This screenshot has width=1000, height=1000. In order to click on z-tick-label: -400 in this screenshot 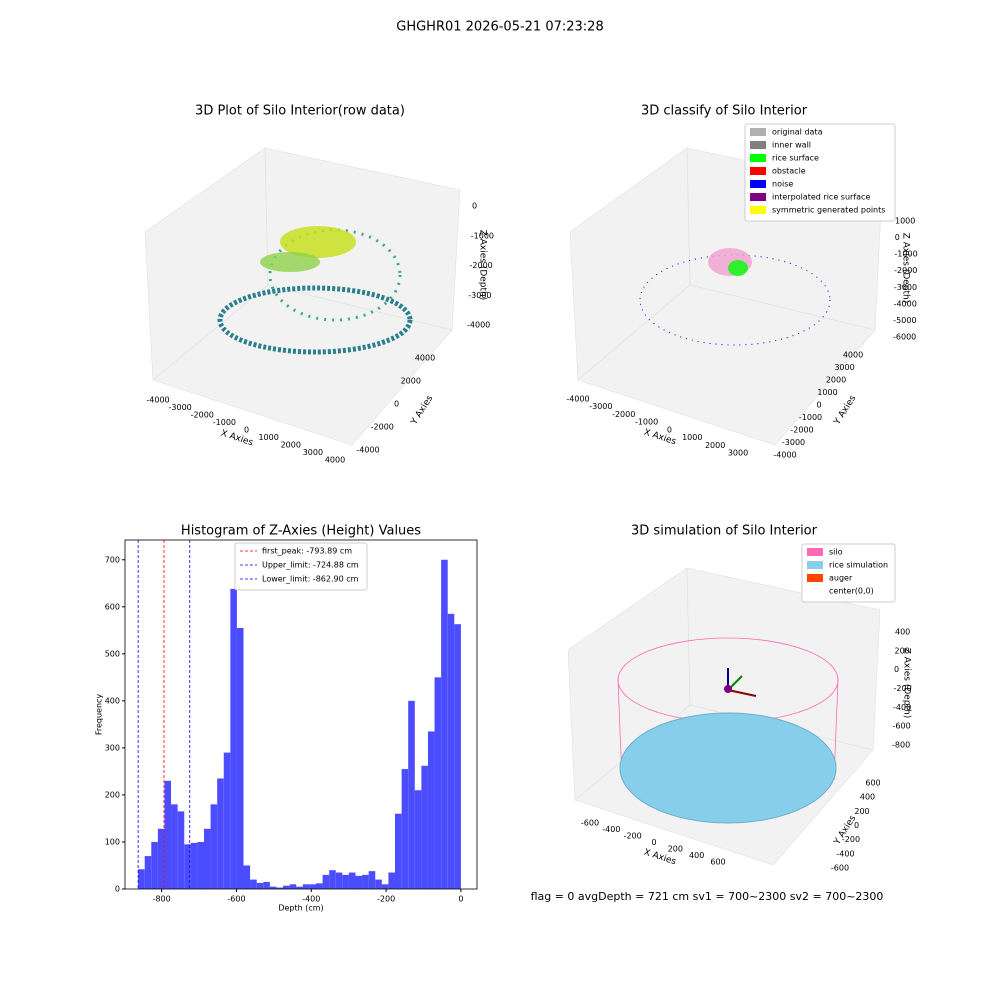, I will do `click(902, 707)`.